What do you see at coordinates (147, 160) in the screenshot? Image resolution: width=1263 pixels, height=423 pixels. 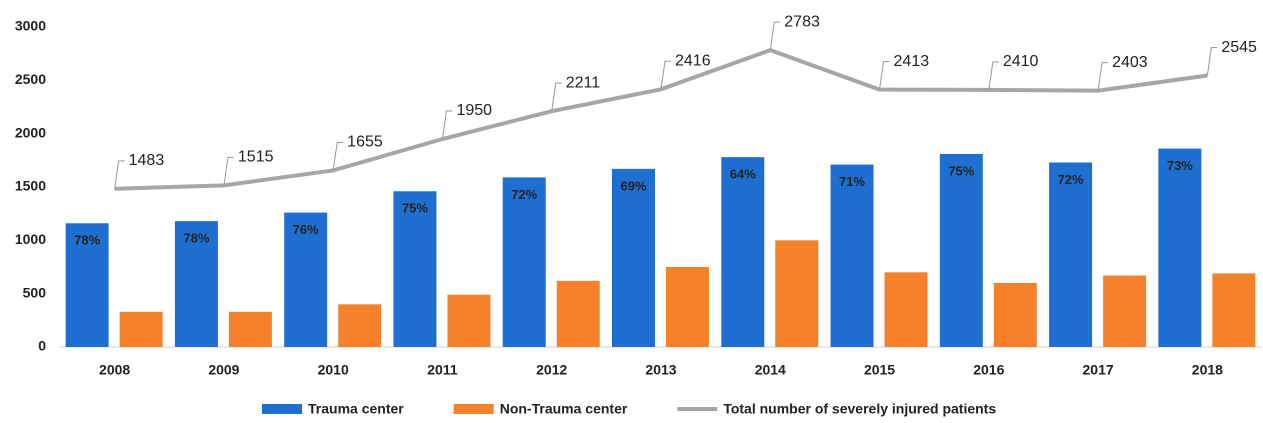 I see `line-label: 1483` at bounding box center [147, 160].